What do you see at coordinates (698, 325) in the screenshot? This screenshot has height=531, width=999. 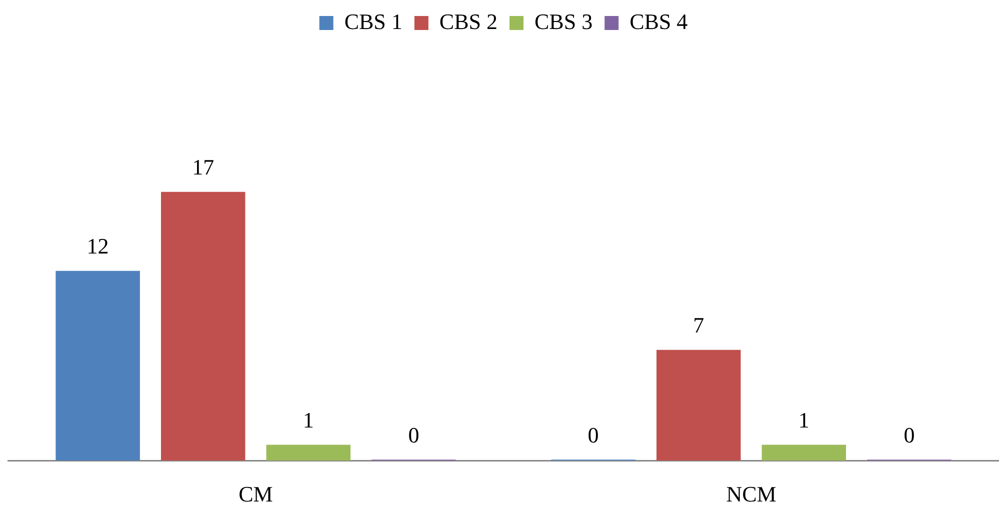 I see `data-label: 7` at bounding box center [698, 325].